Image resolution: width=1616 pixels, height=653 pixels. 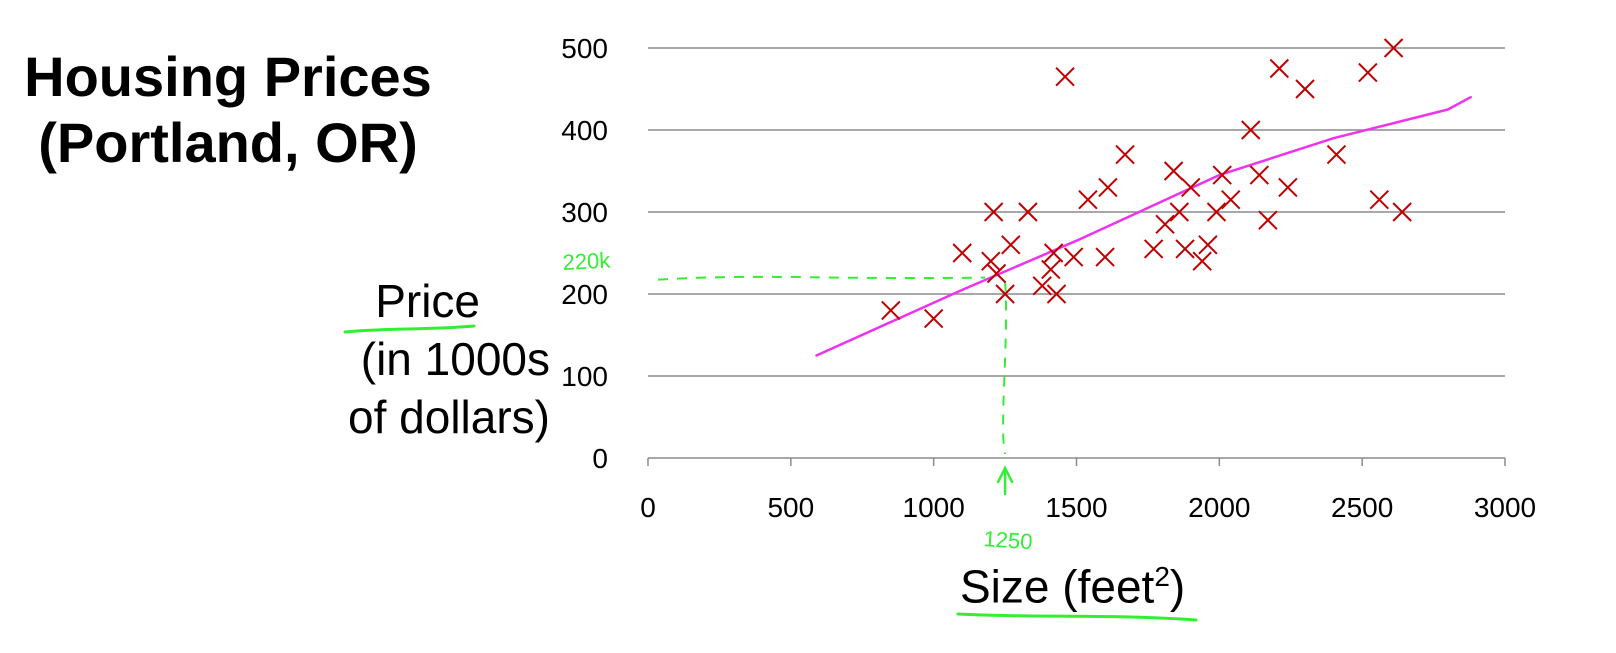 I want to click on title-line-1: Housing Prices, so click(x=228, y=76).